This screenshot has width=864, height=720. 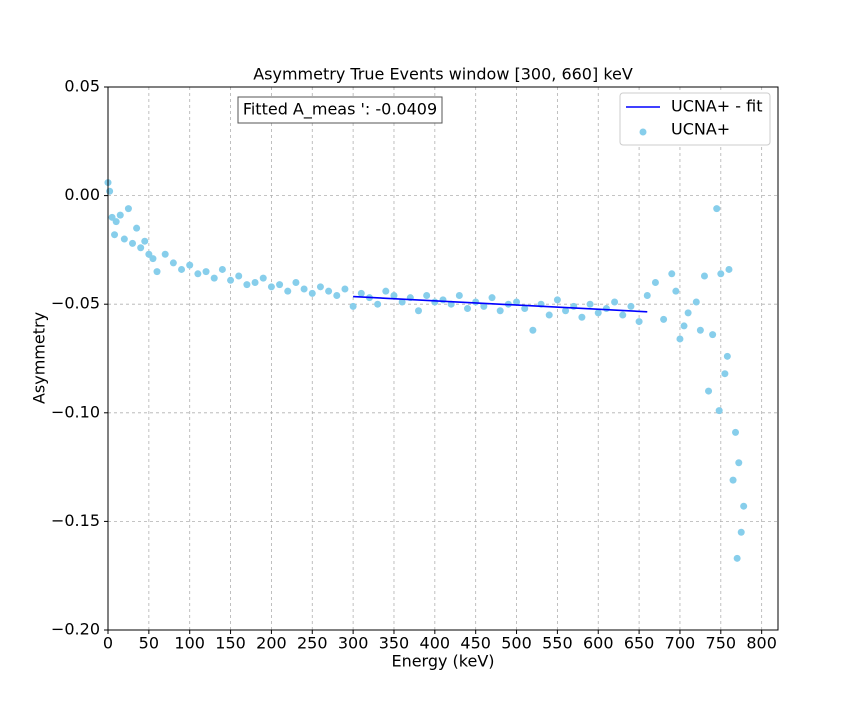 I want to click on x-tick-label: 300, so click(x=353, y=643).